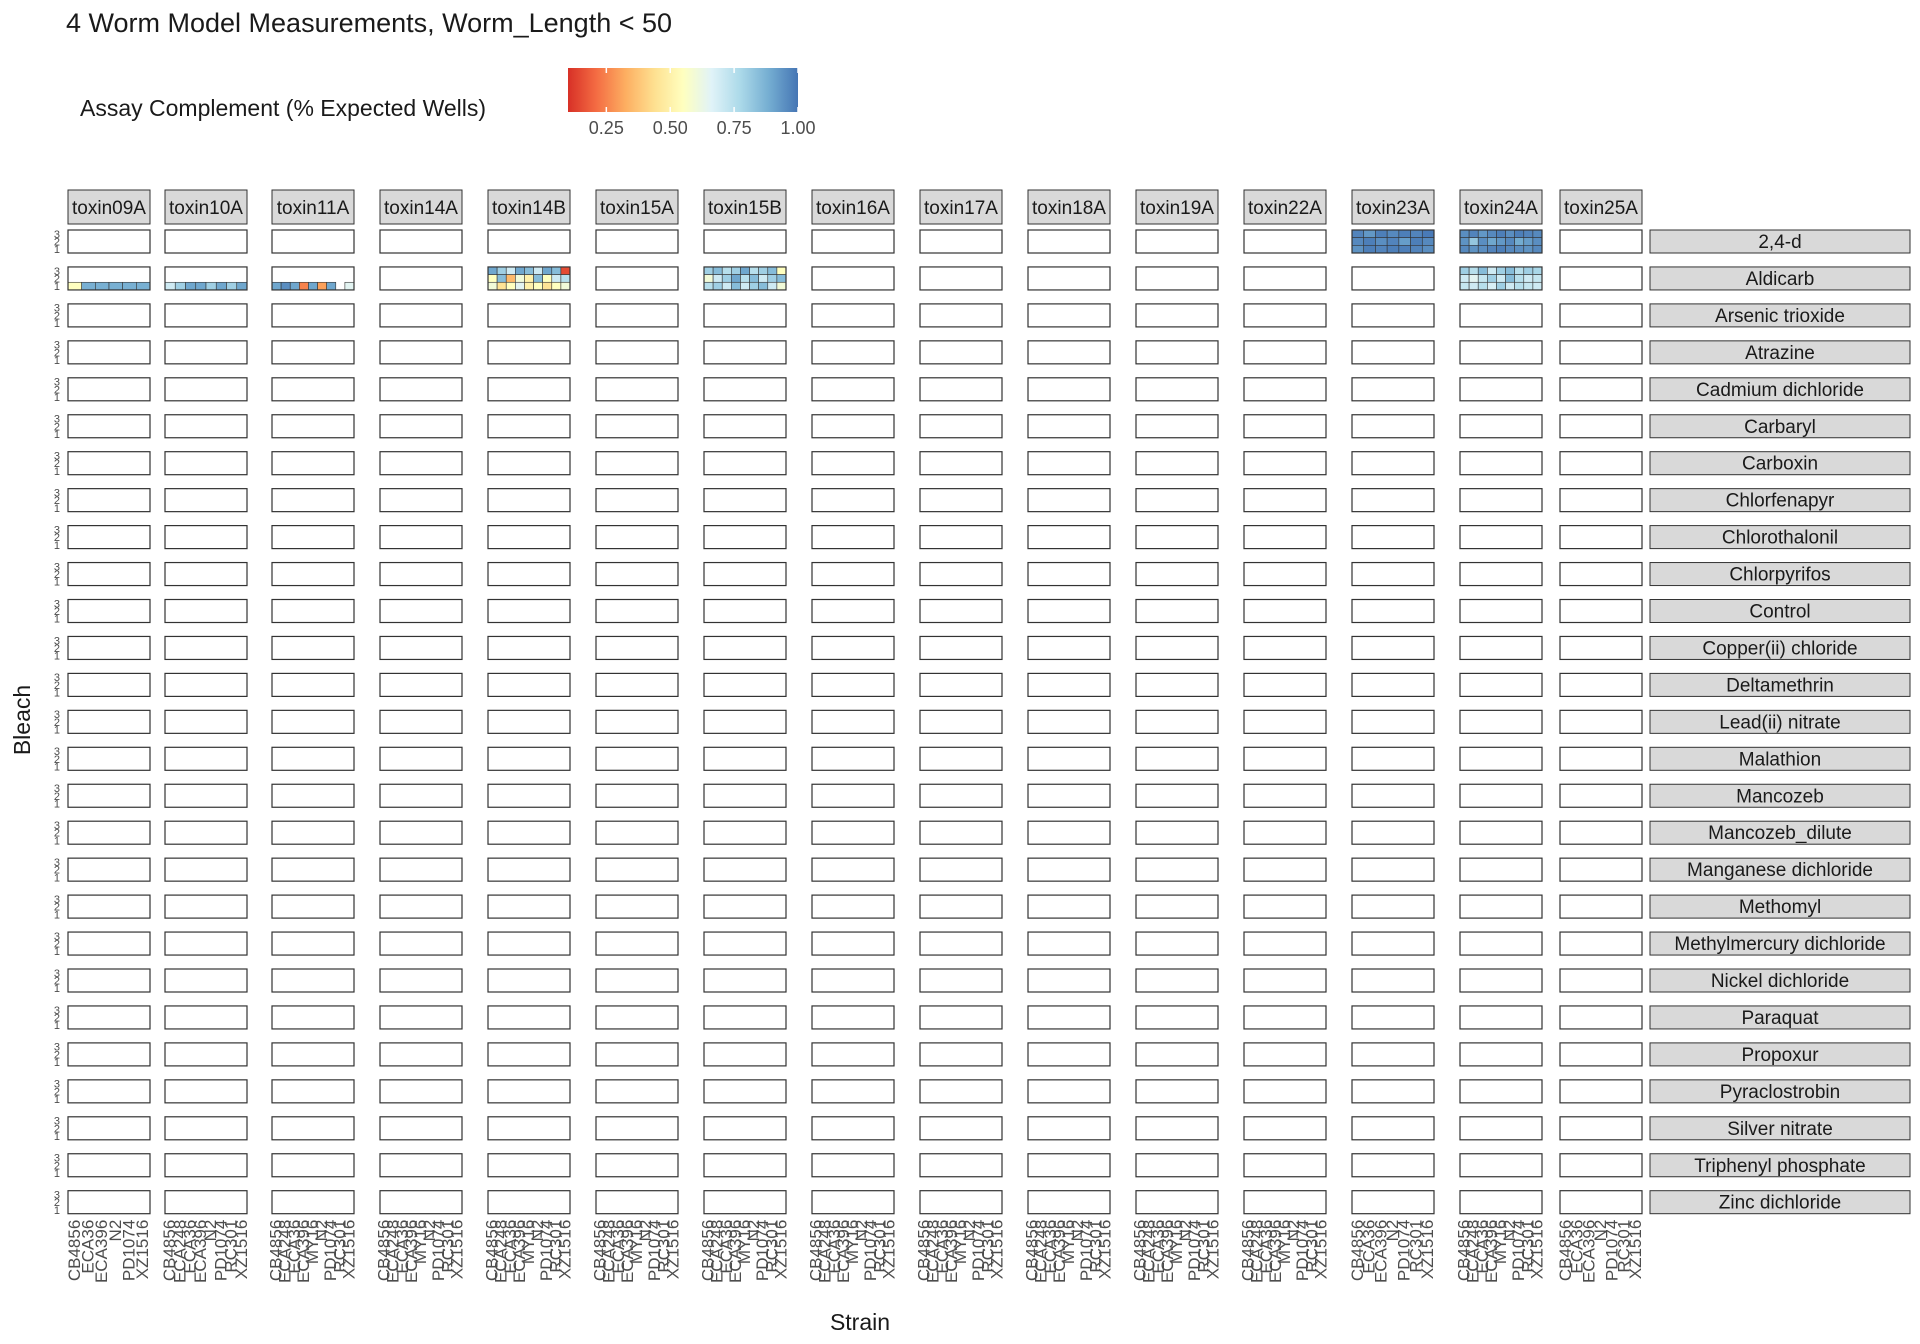 This screenshot has height=1344, width=1920. What do you see at coordinates (1780, 353) in the screenshot?
I see `facet-row-label: Atrazine` at bounding box center [1780, 353].